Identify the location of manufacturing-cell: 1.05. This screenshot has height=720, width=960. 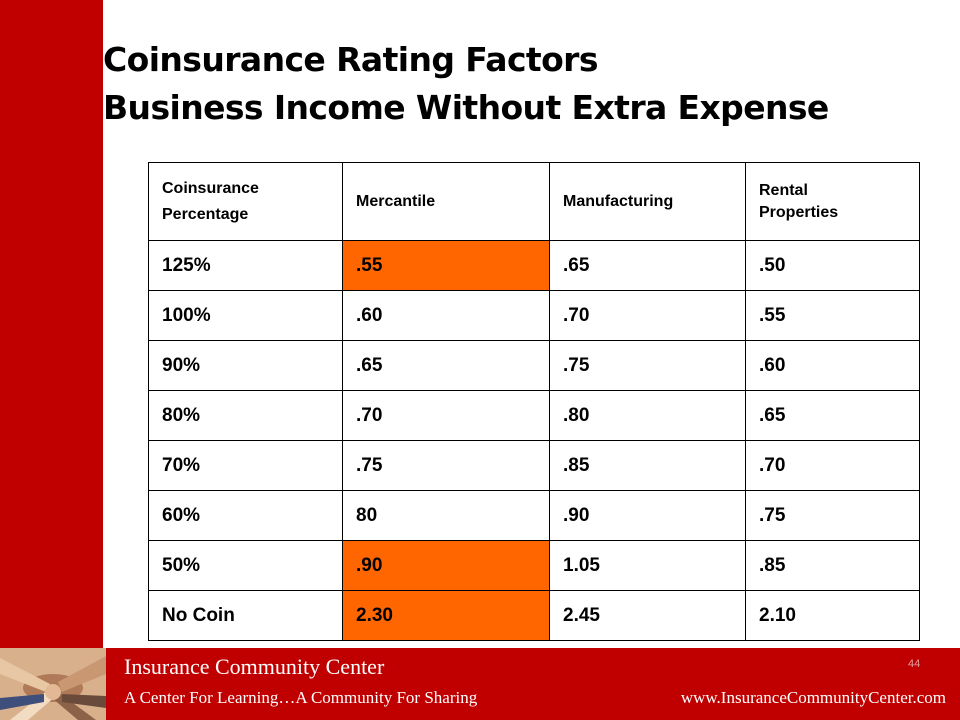
(647, 565).